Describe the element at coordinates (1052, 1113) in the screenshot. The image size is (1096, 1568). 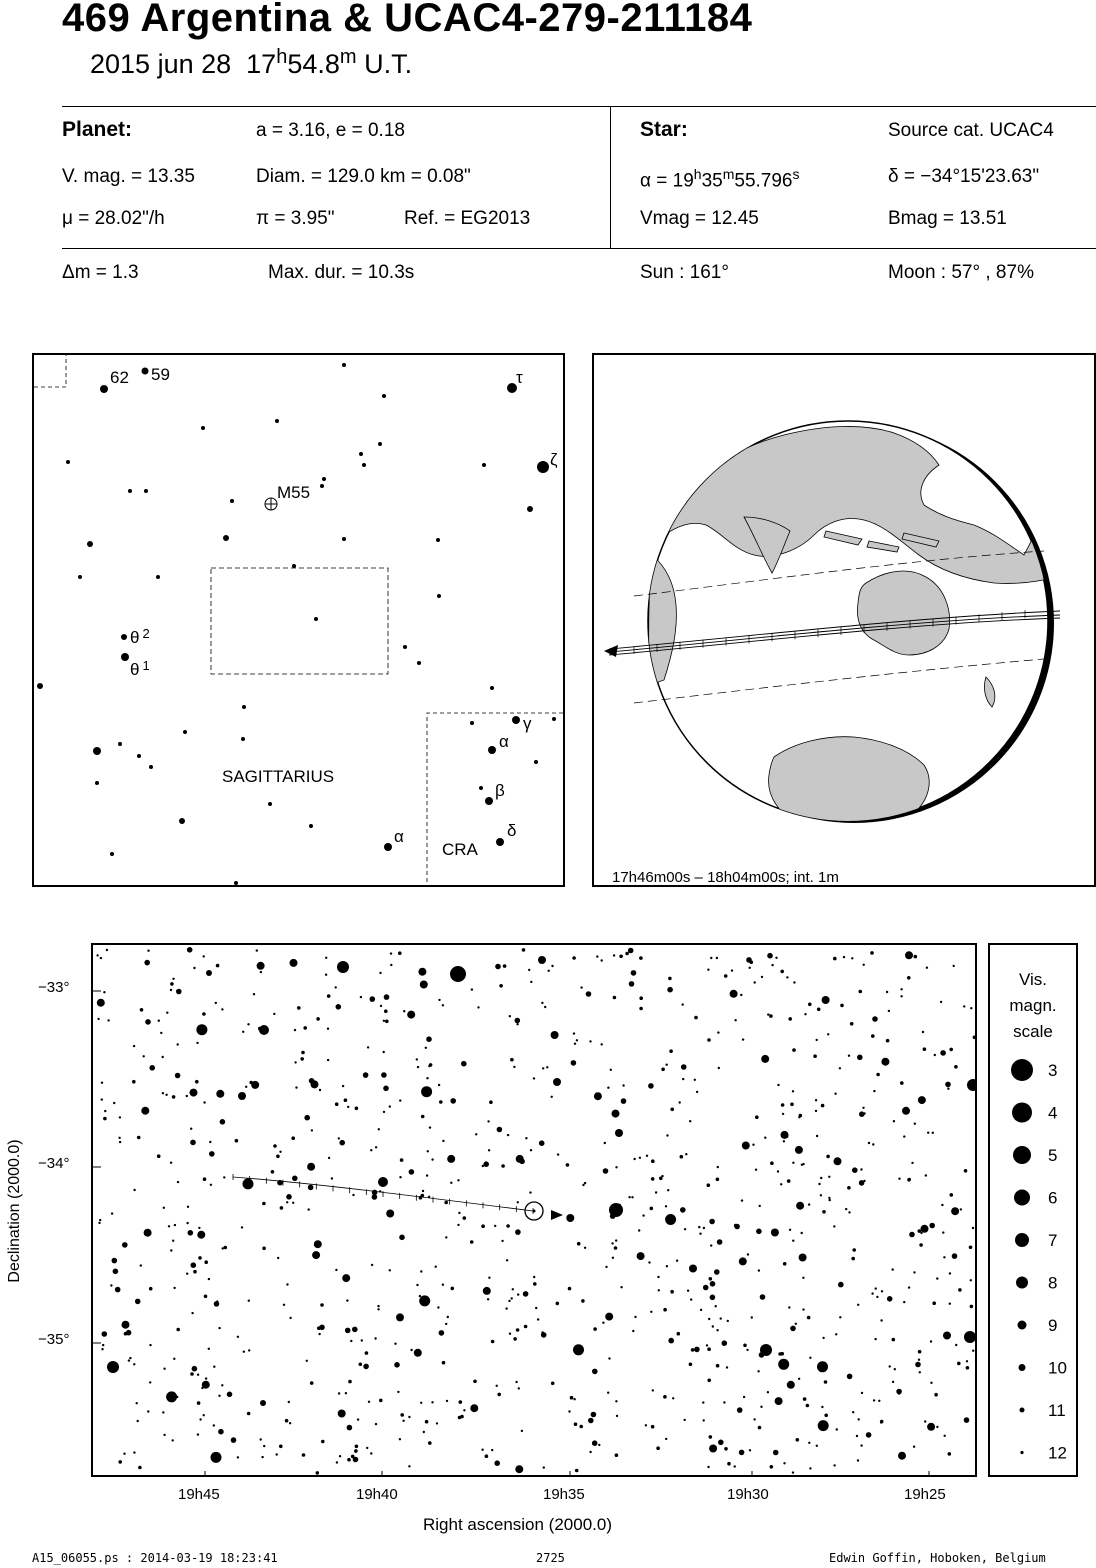
I see `scale-label: 4` at that location.